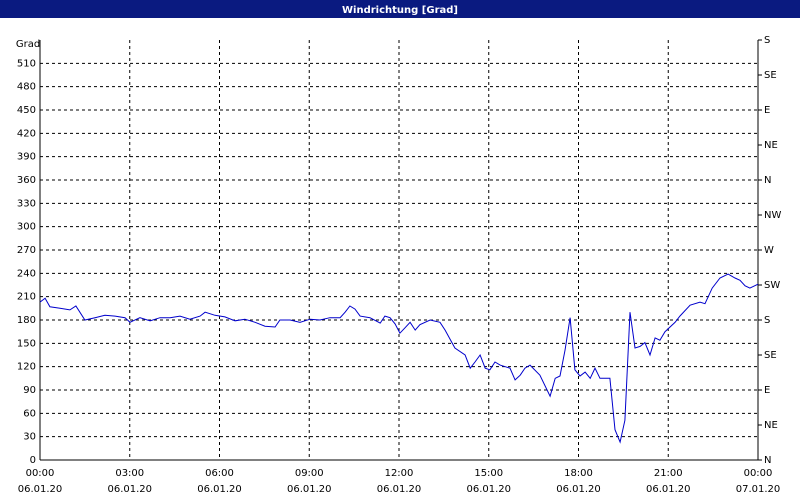 The height and width of the screenshot is (500, 800). I want to click on y-tick-label: 330, so click(26, 203).